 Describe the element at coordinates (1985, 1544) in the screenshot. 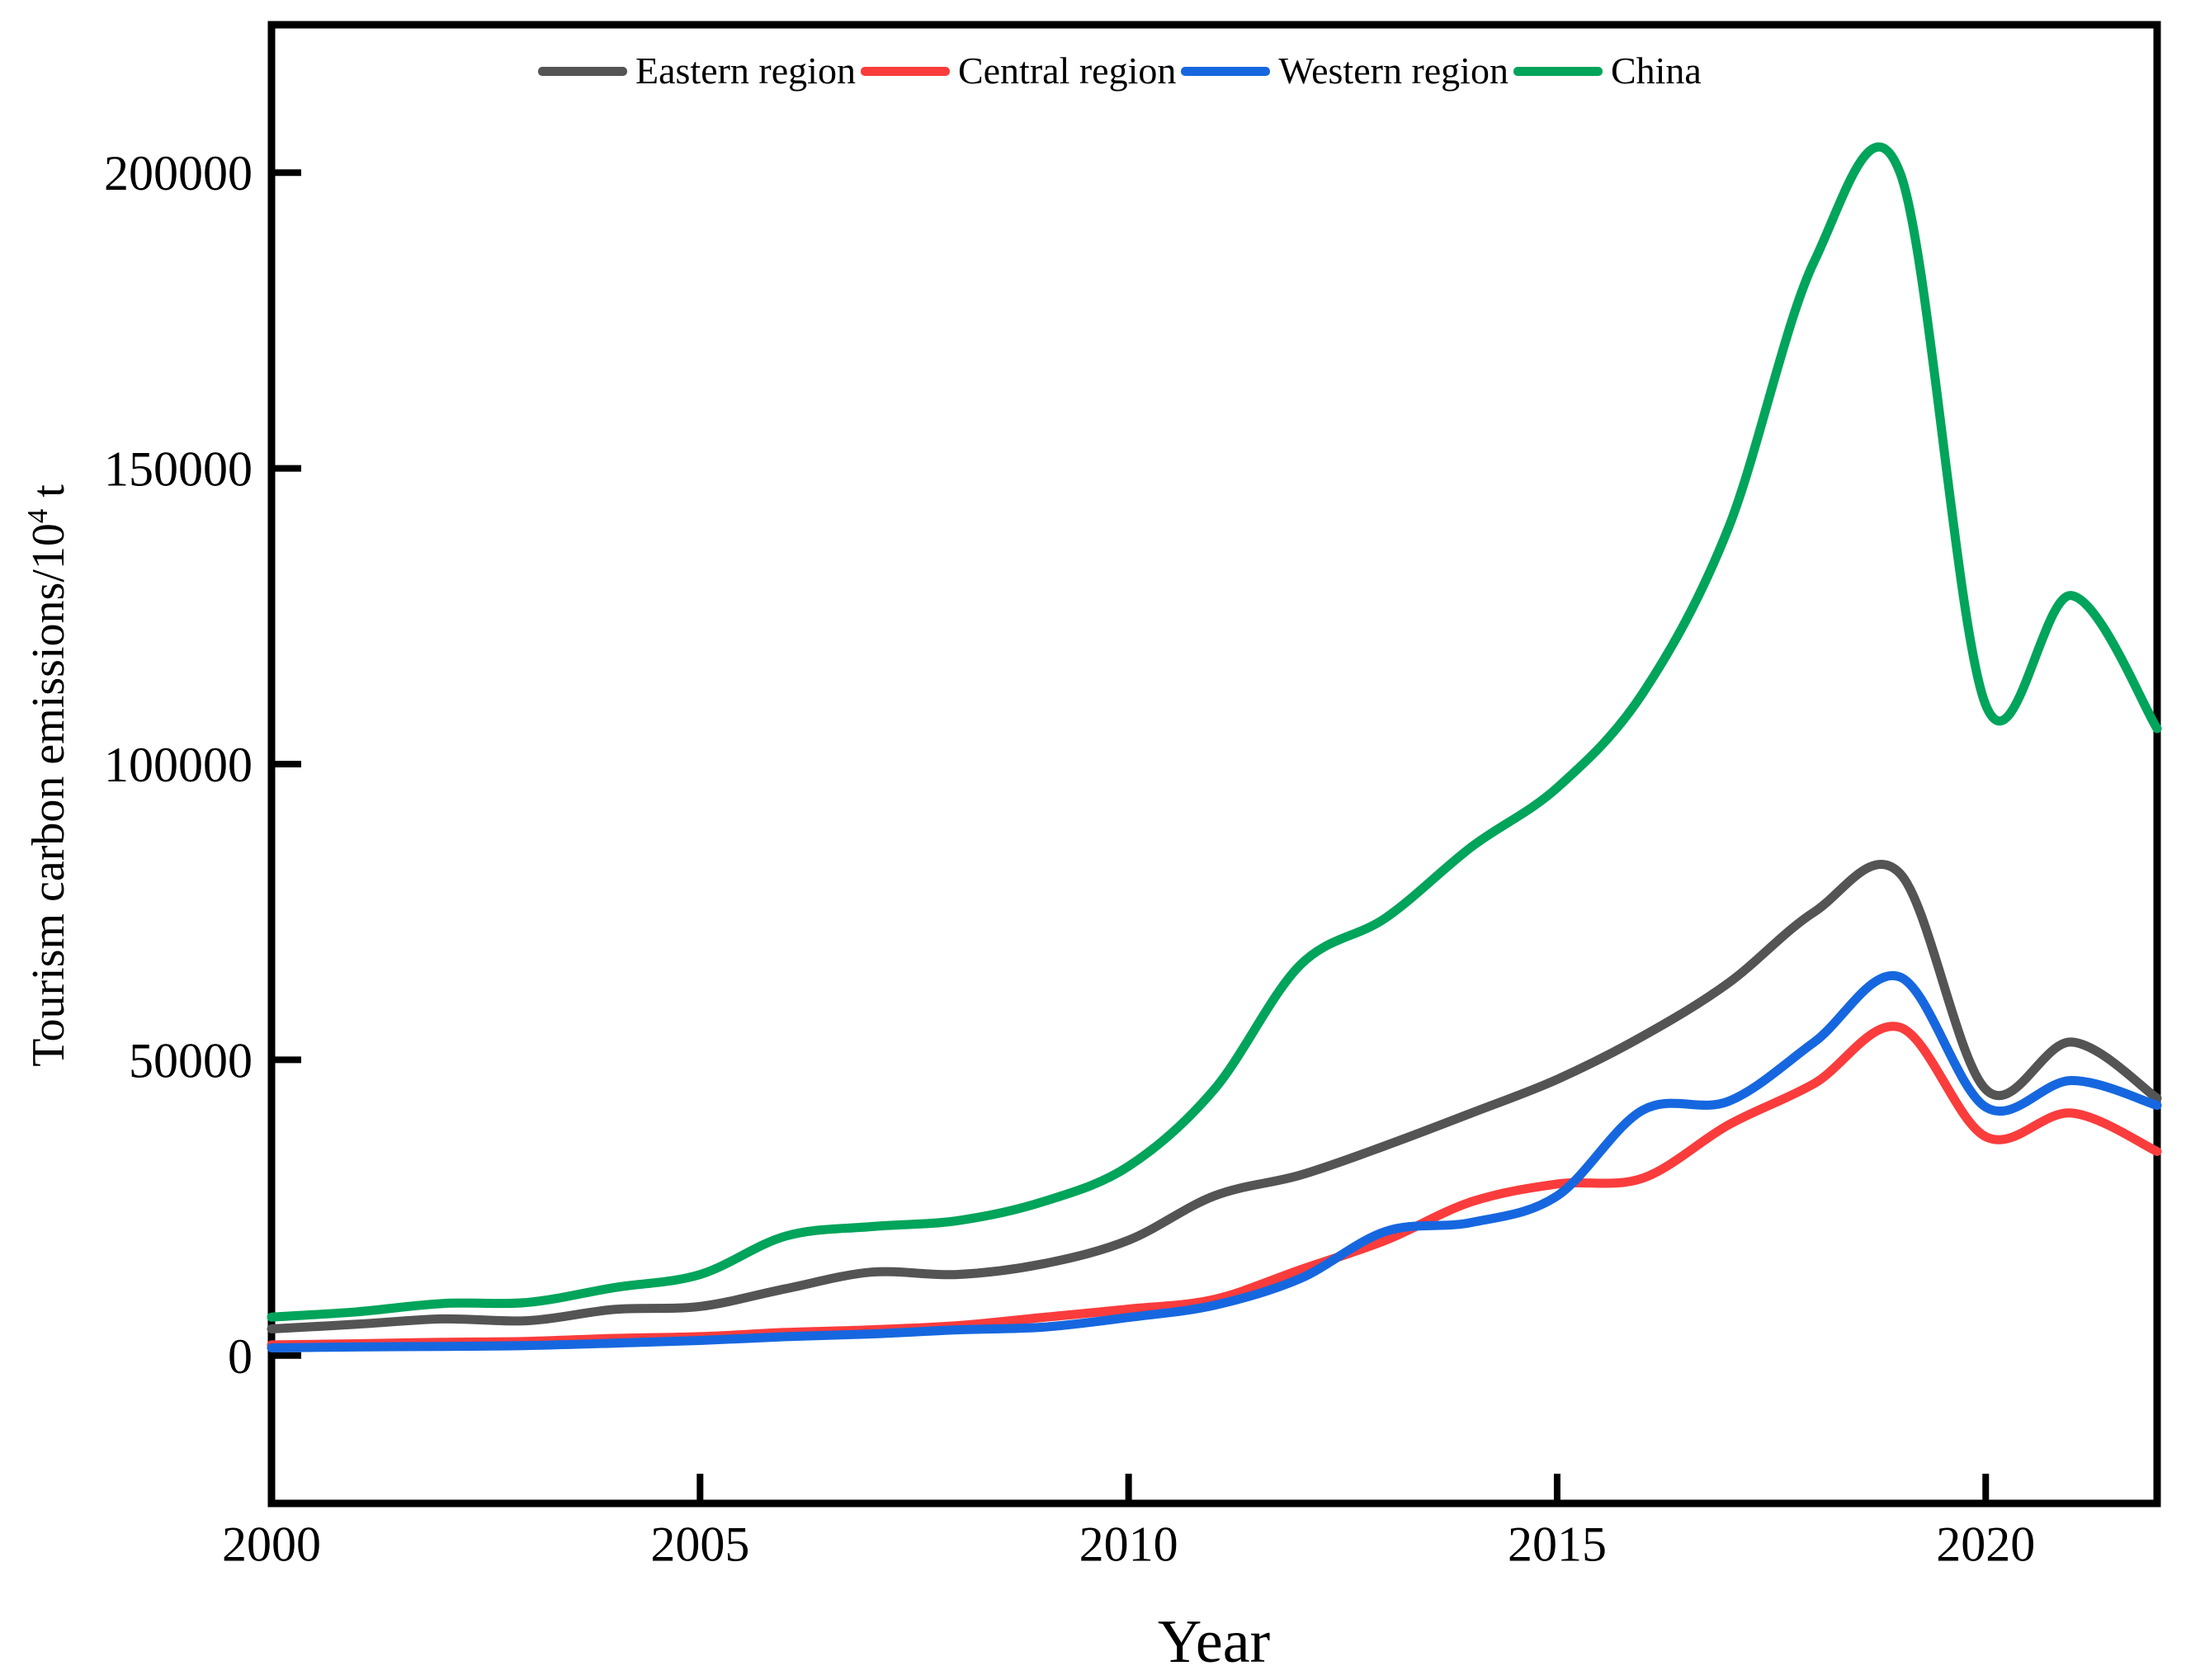

I see `x-axis-tick-label: 2020` at that location.